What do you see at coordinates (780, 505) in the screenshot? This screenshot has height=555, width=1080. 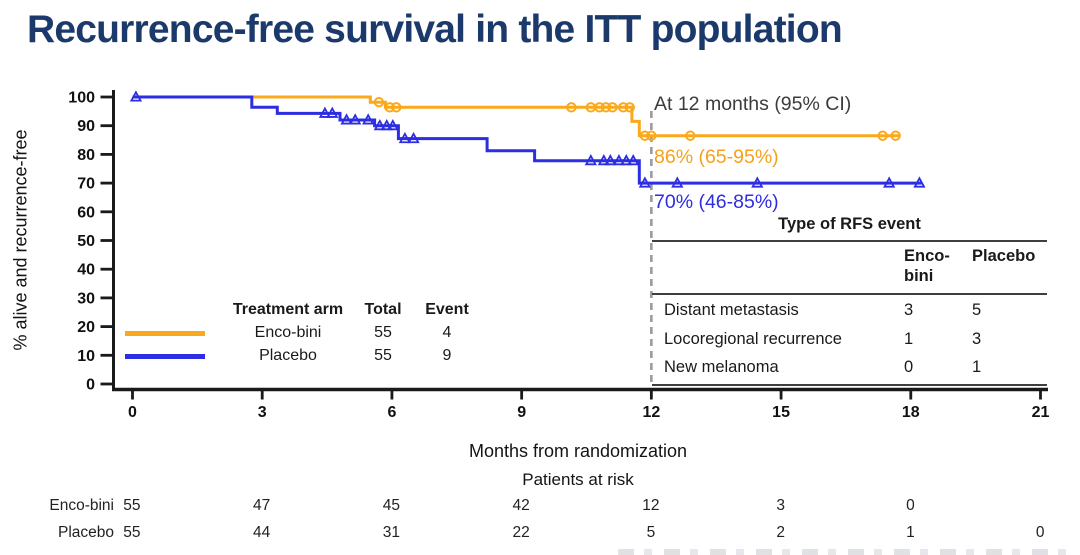 I see `risk-value: 3` at bounding box center [780, 505].